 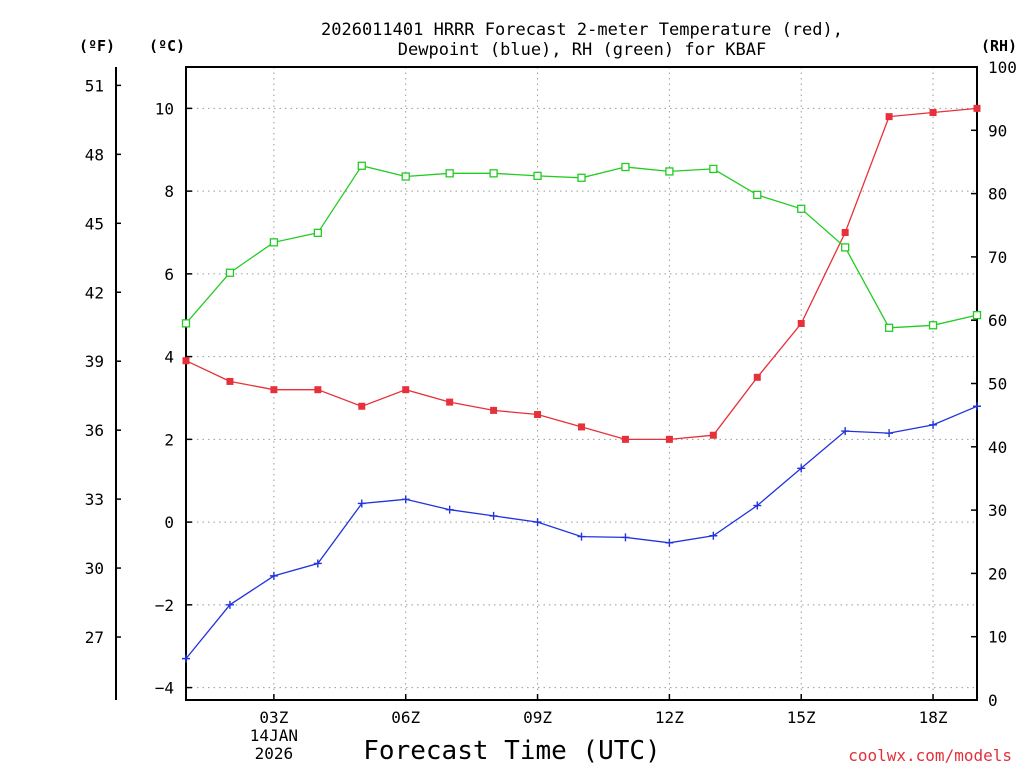 What do you see at coordinates (169, 191) in the screenshot?
I see `celsius-tick-label: 8` at bounding box center [169, 191].